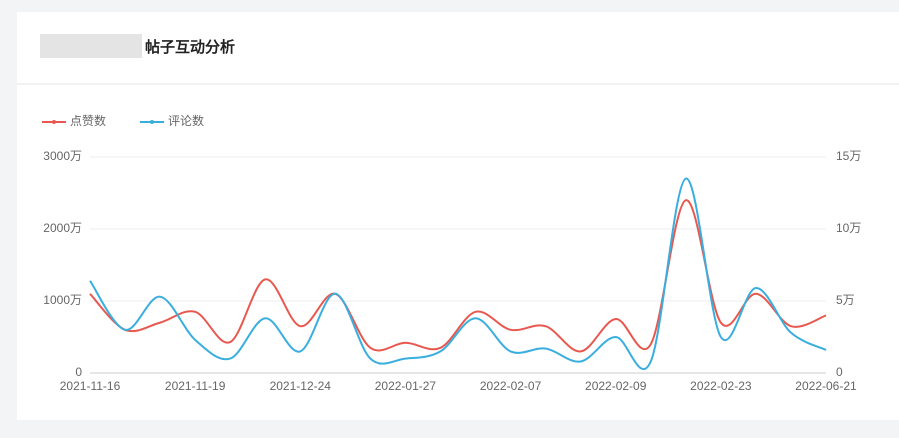  I want to click on x-tick-label: 2022-02-09, so click(616, 386).